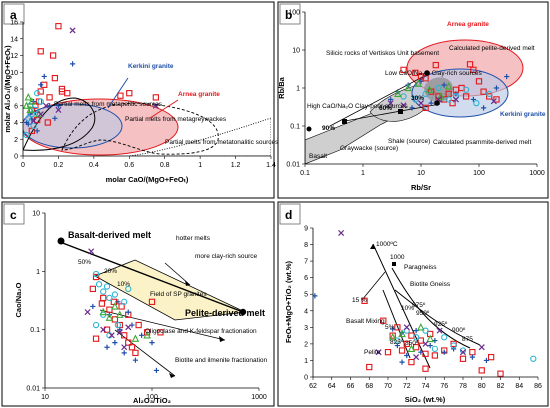 The height and width of the screenshot is (408, 550). Describe the element at coordinates (538, 386) in the screenshot. I see `x-tick-label: 86` at that location.